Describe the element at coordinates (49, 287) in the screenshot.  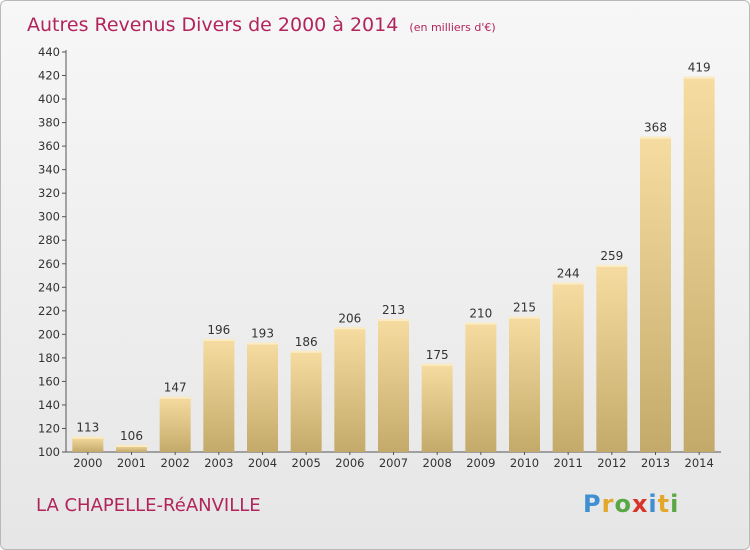
I see `y-tick-label: 240` at that location.